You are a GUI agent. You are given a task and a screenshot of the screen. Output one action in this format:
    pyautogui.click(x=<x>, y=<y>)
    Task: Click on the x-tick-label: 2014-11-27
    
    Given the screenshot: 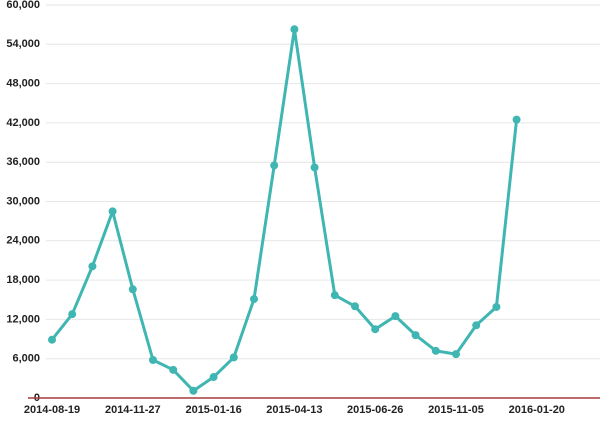 What is the action you would take?
    pyautogui.click(x=133, y=410)
    